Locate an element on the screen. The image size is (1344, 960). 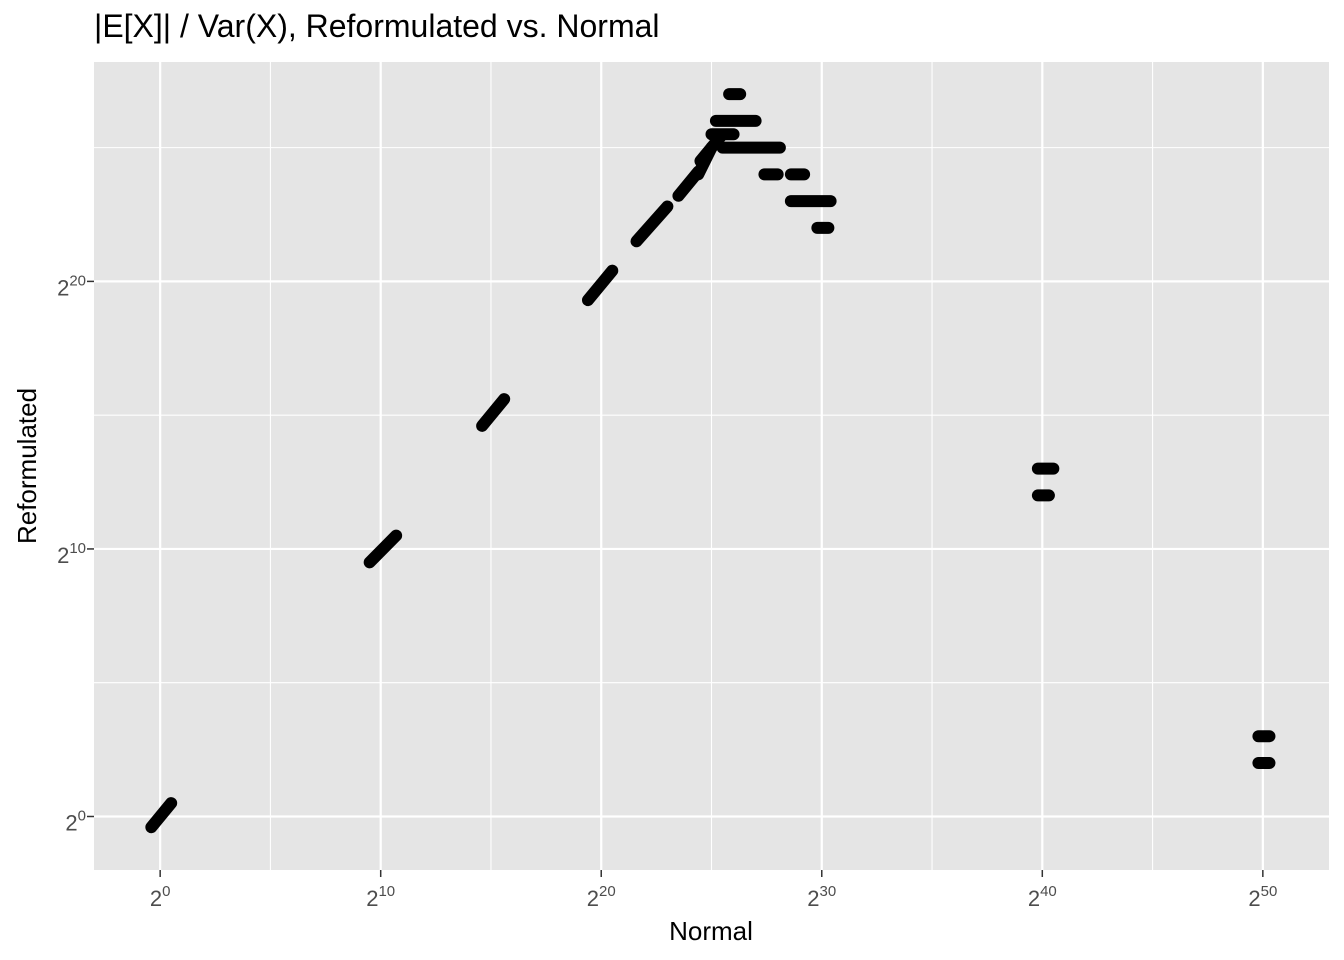
x-tick-label: 20 is located at coordinates (160, 897).